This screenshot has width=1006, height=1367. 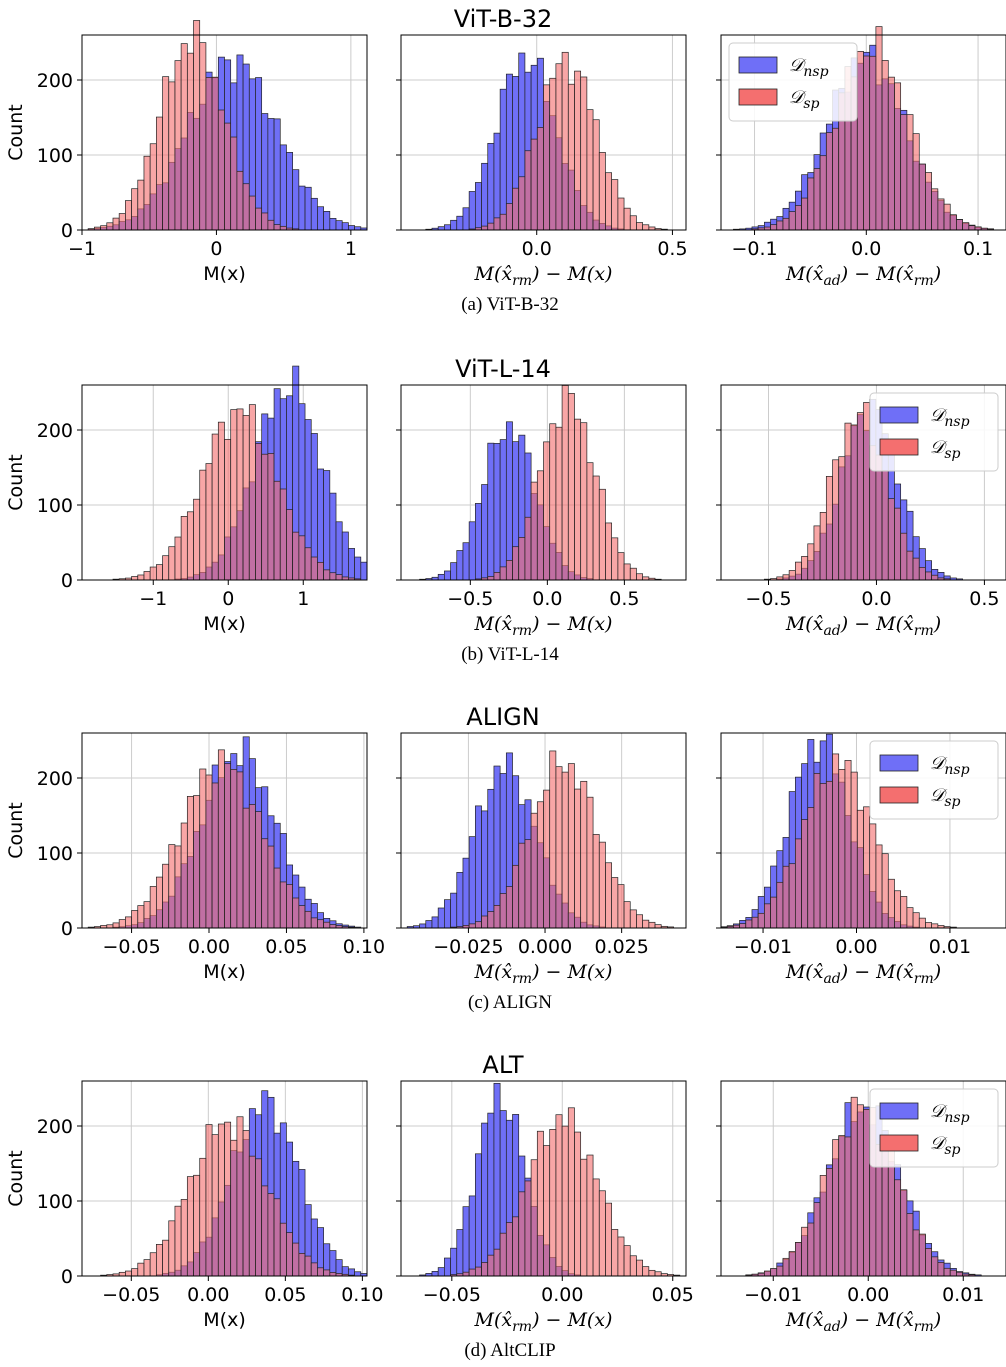 What do you see at coordinates (545, 1207) in the screenshot?
I see `subplot-3-1: −0.05 0.00 0.05 M(x̂rm) − M(x)` at bounding box center [545, 1207].